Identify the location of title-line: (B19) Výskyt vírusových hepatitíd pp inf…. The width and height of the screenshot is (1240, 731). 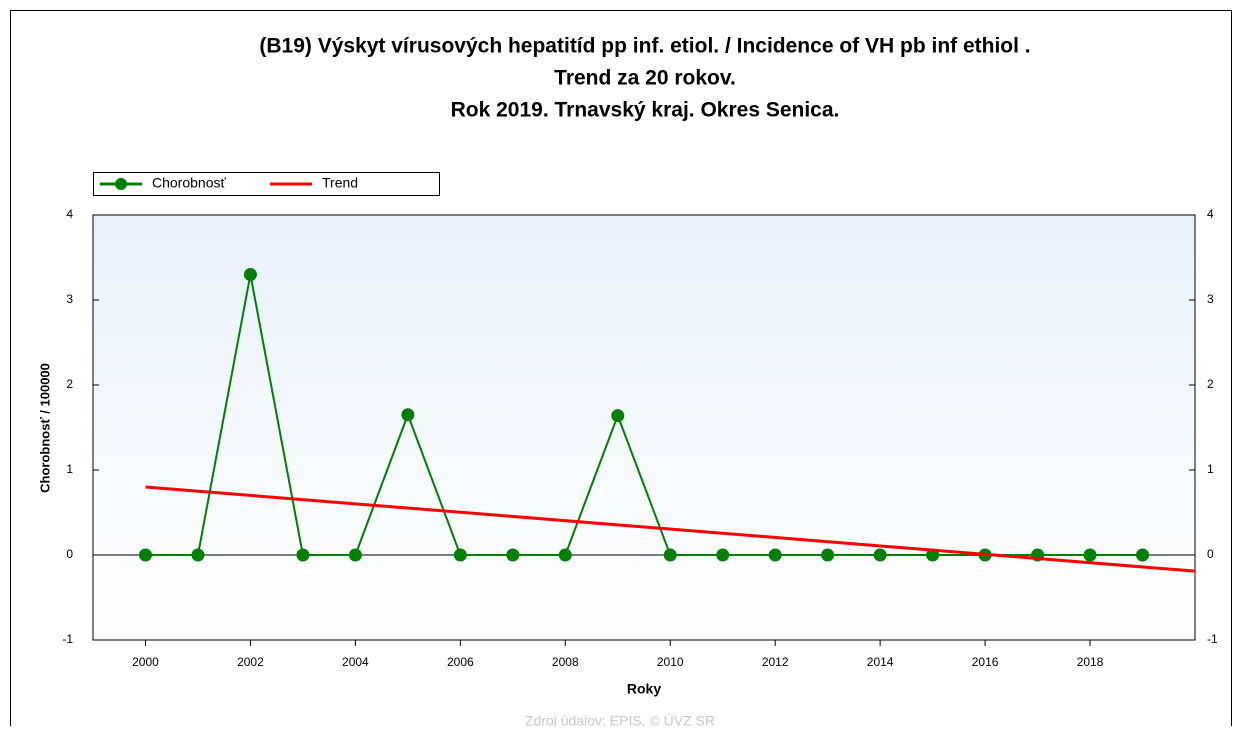
(644, 46).